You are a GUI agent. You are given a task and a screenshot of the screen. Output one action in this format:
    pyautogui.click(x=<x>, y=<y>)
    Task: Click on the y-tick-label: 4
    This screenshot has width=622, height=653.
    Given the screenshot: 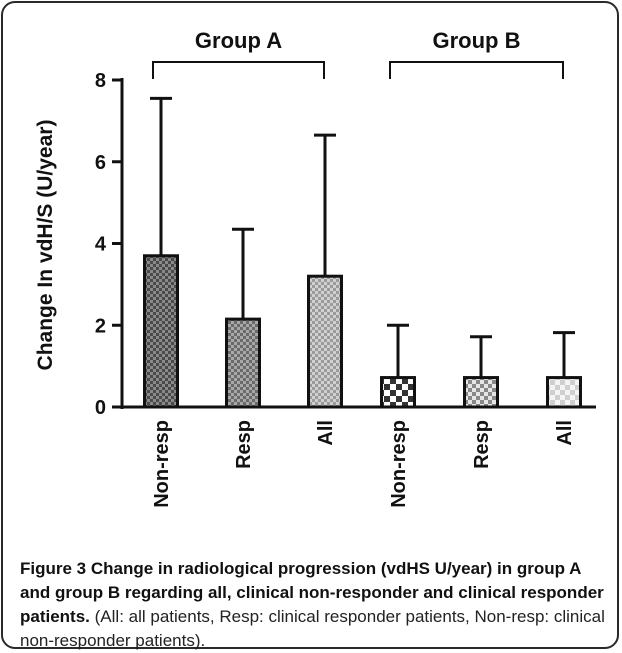 What is the action you would take?
    pyautogui.click(x=101, y=245)
    